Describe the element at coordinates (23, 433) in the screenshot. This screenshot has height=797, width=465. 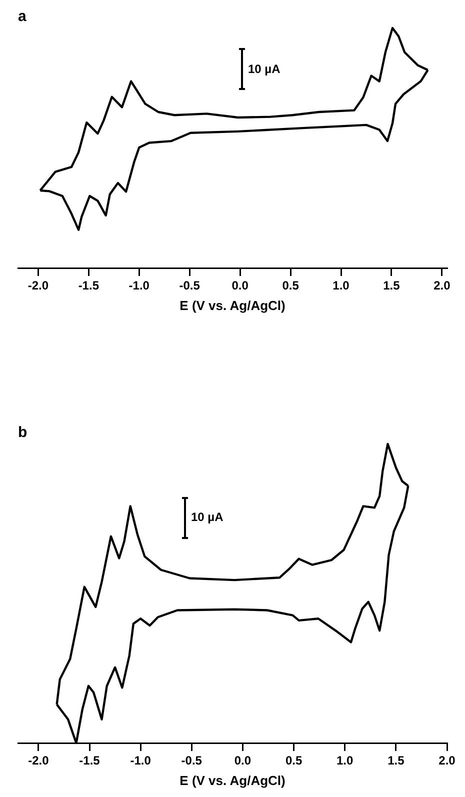
I see `chart-title: b` at that location.